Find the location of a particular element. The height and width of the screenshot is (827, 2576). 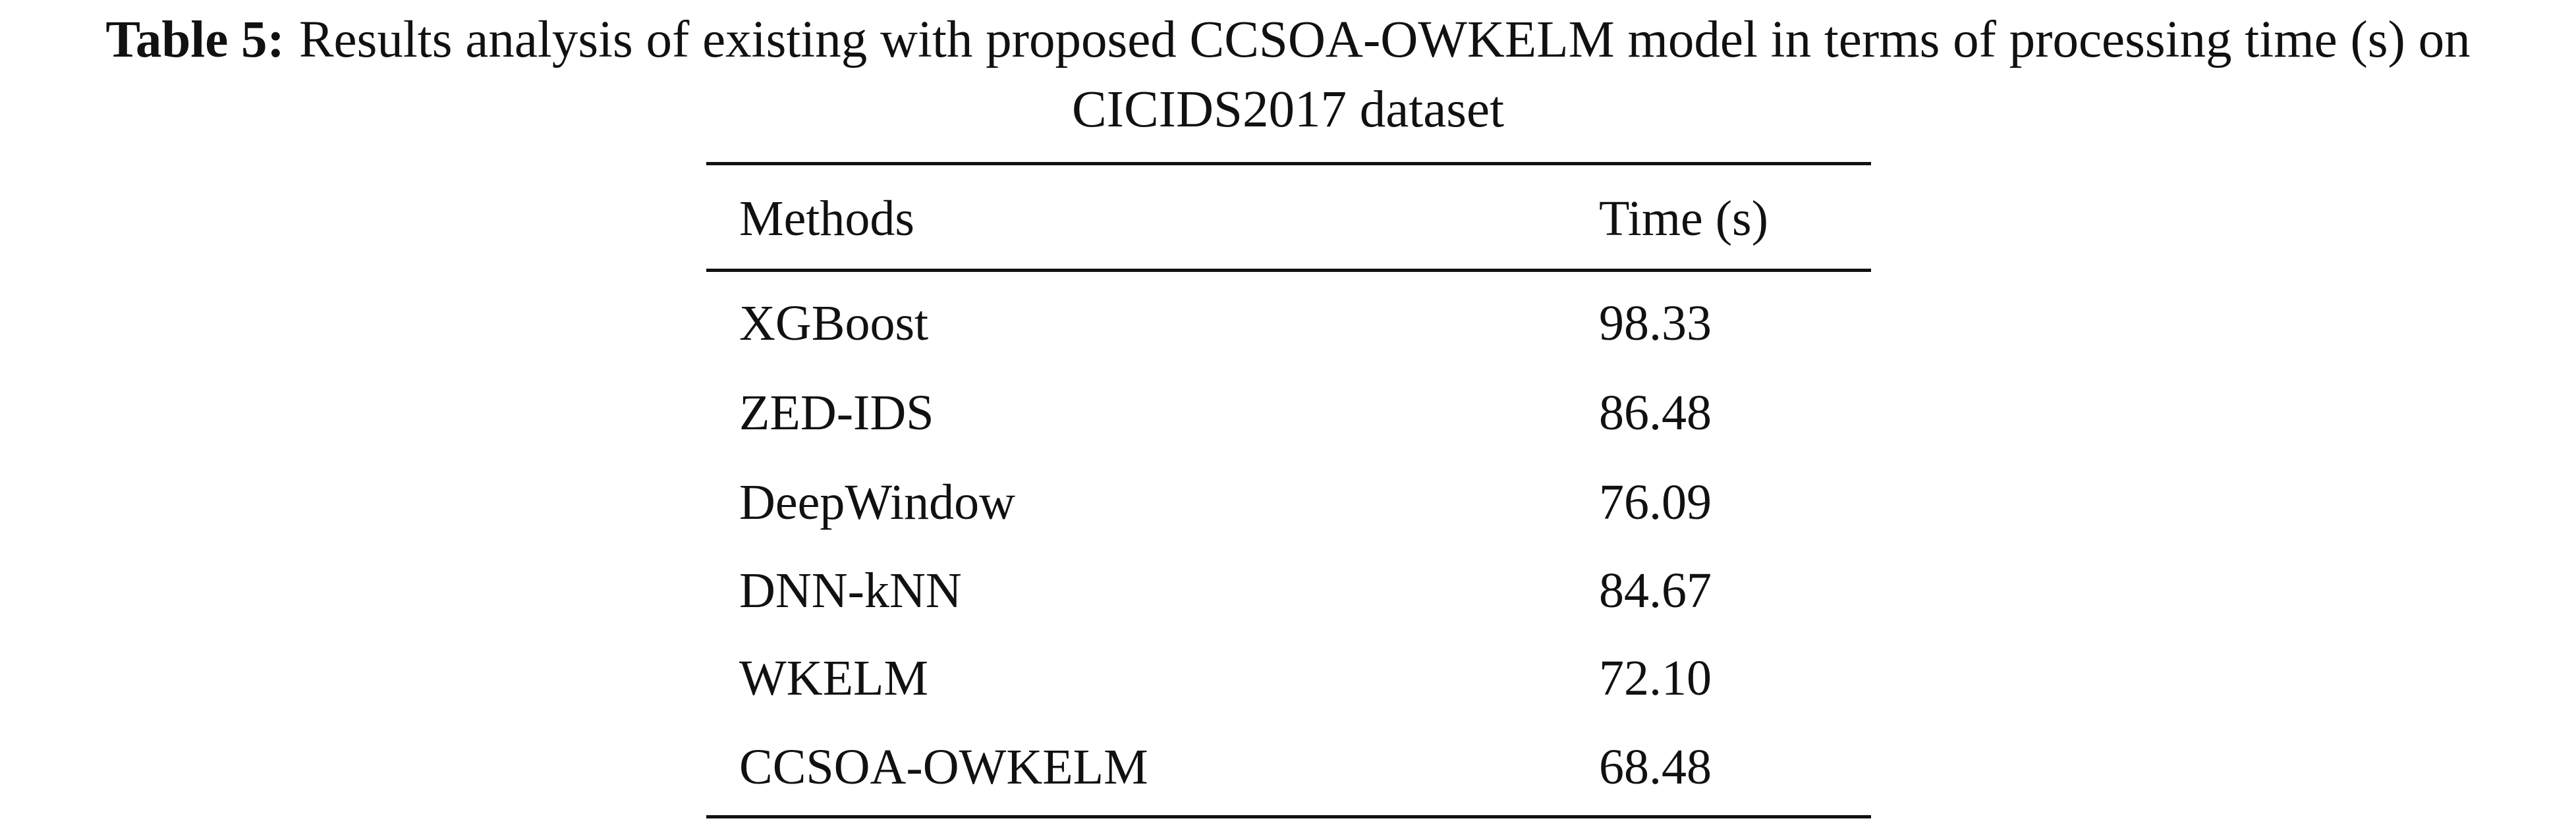

method-cell: ZED-IDS is located at coordinates (836, 413).